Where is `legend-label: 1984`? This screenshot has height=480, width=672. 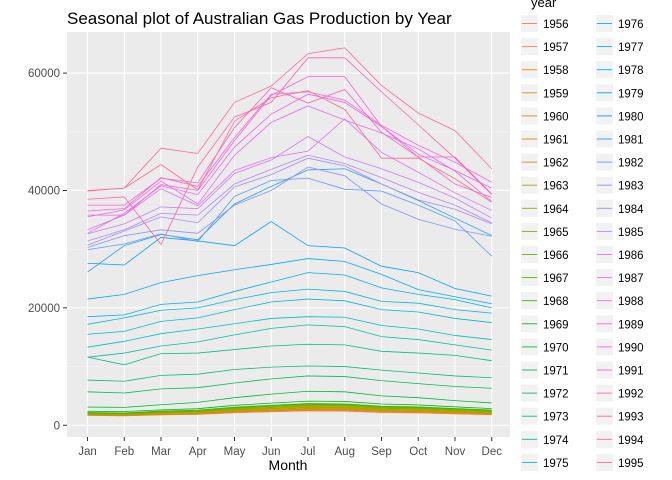
legend-label: 1984 is located at coordinates (631, 210).